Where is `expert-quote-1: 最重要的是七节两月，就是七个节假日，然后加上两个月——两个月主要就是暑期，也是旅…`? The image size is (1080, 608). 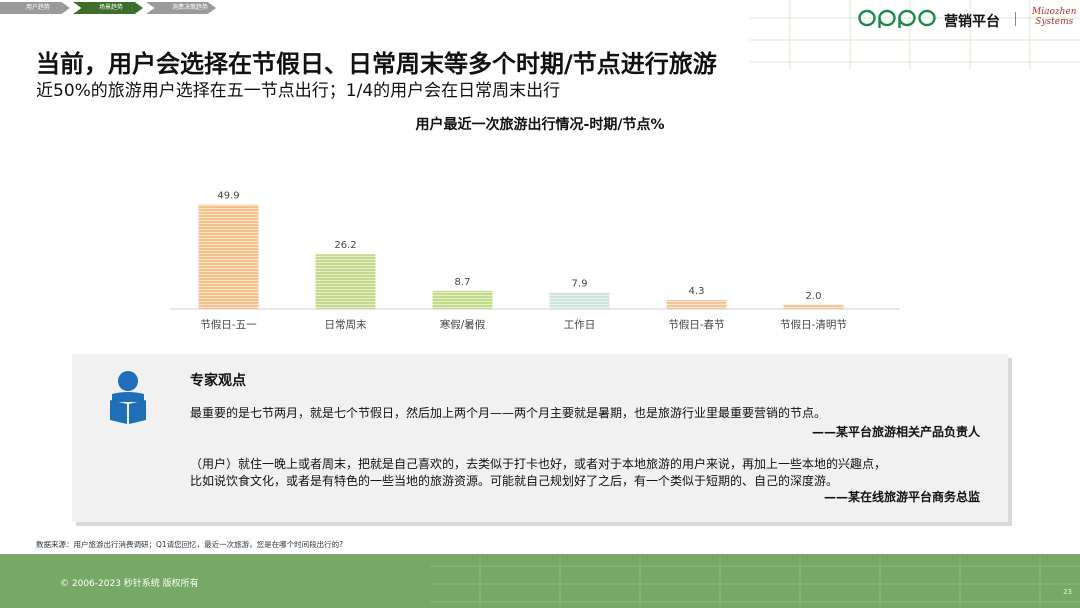
expert-quote-1: 最重要的是七节两月，就是七个节假日，然后加上两个月——两个月主要就是暑期，也是旅… is located at coordinates (508, 413).